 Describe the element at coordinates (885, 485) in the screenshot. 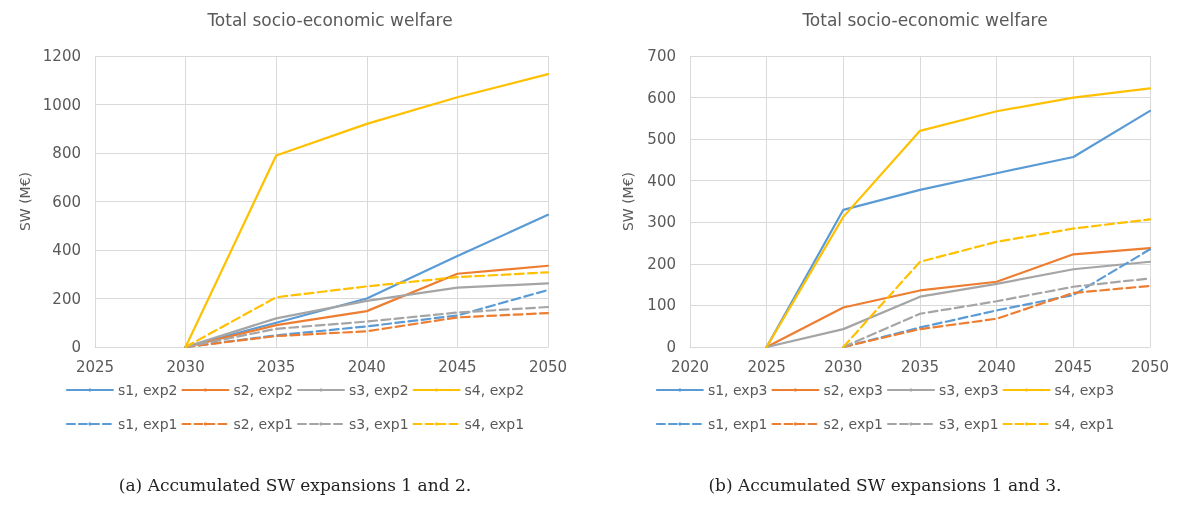

I see `text: (b) Accumulated SW expansions 1 and 3.` at that location.